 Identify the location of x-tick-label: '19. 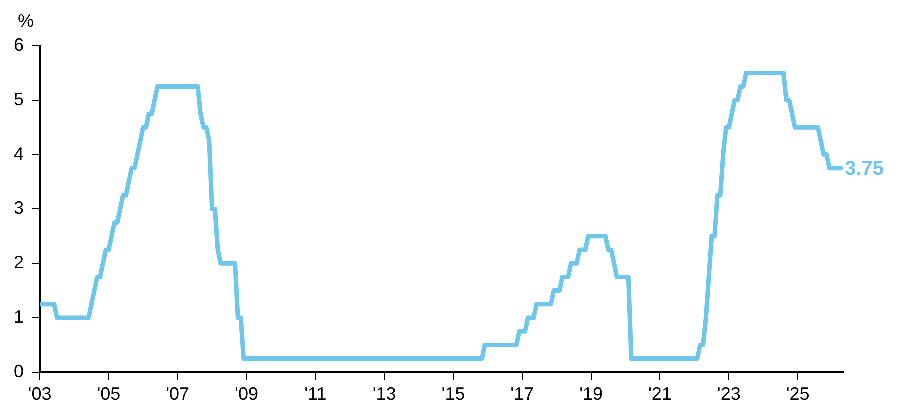
(592, 394).